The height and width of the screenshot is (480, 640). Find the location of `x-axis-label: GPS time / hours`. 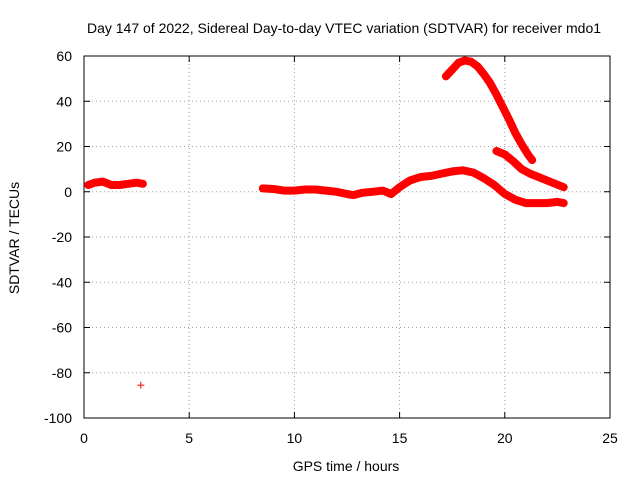

x-axis-label: GPS time / hours is located at coordinates (346, 466).